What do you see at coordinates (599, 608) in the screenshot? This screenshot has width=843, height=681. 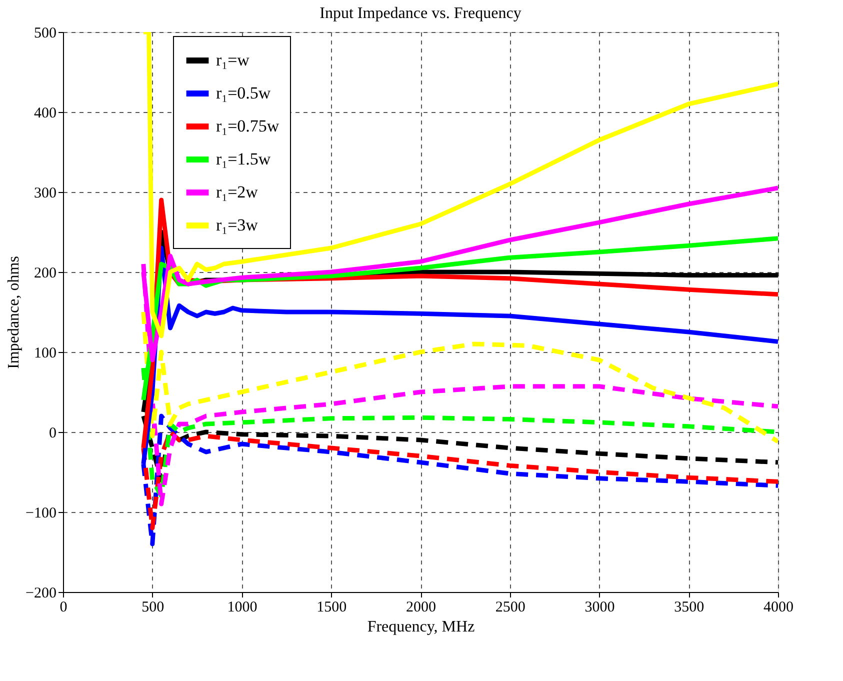 I see `x-tick-label: 3000` at bounding box center [599, 608].